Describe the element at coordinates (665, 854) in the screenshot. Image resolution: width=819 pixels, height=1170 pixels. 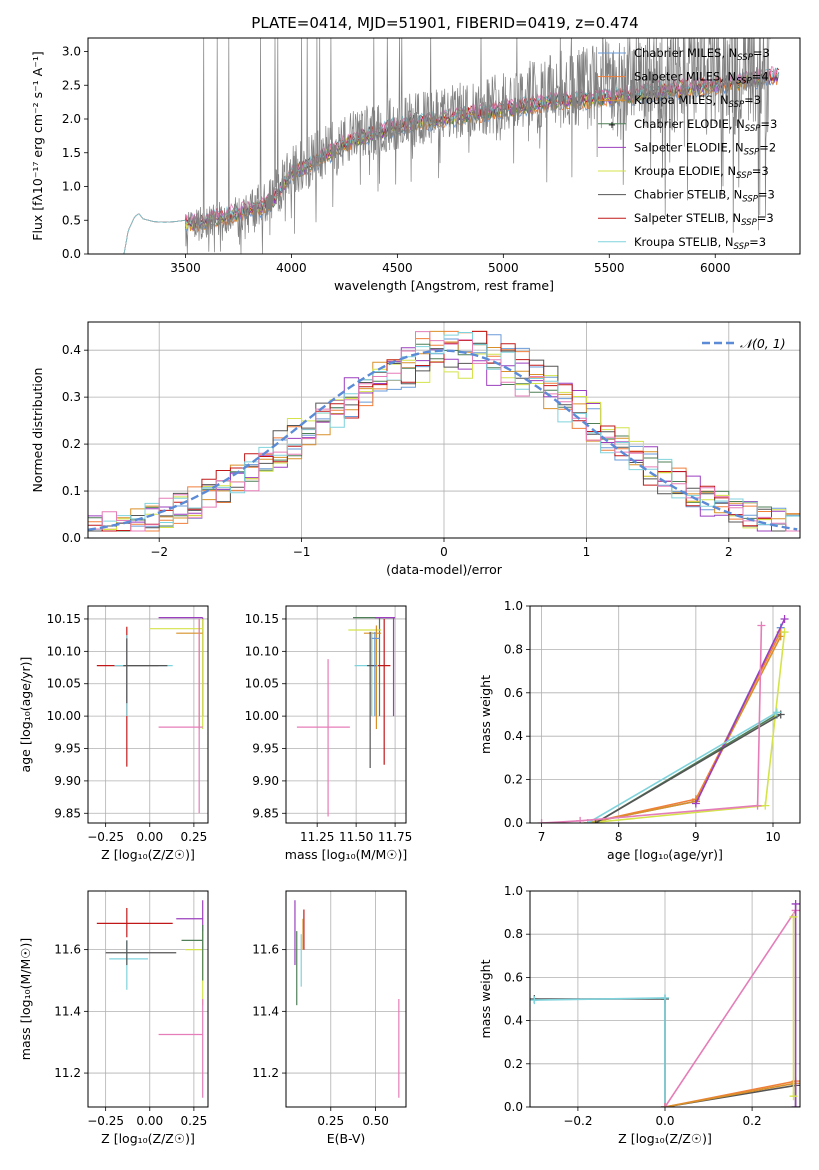
I see `x-axis-label: age [log₁₀(age/yr)]` at that location.